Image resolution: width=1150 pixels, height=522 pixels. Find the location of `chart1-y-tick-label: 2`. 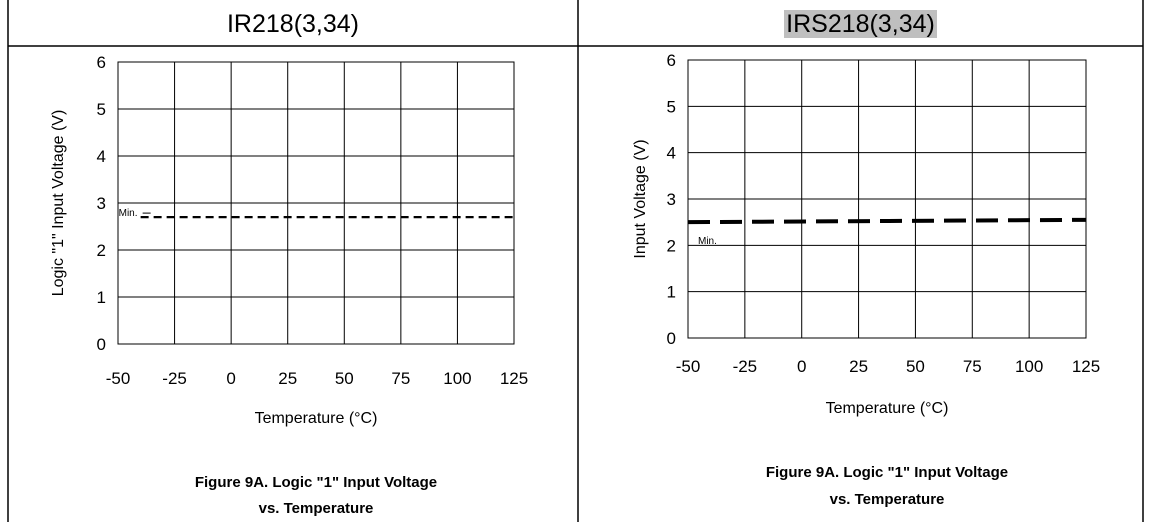

chart1-y-tick-label: 2 is located at coordinates (671, 245).